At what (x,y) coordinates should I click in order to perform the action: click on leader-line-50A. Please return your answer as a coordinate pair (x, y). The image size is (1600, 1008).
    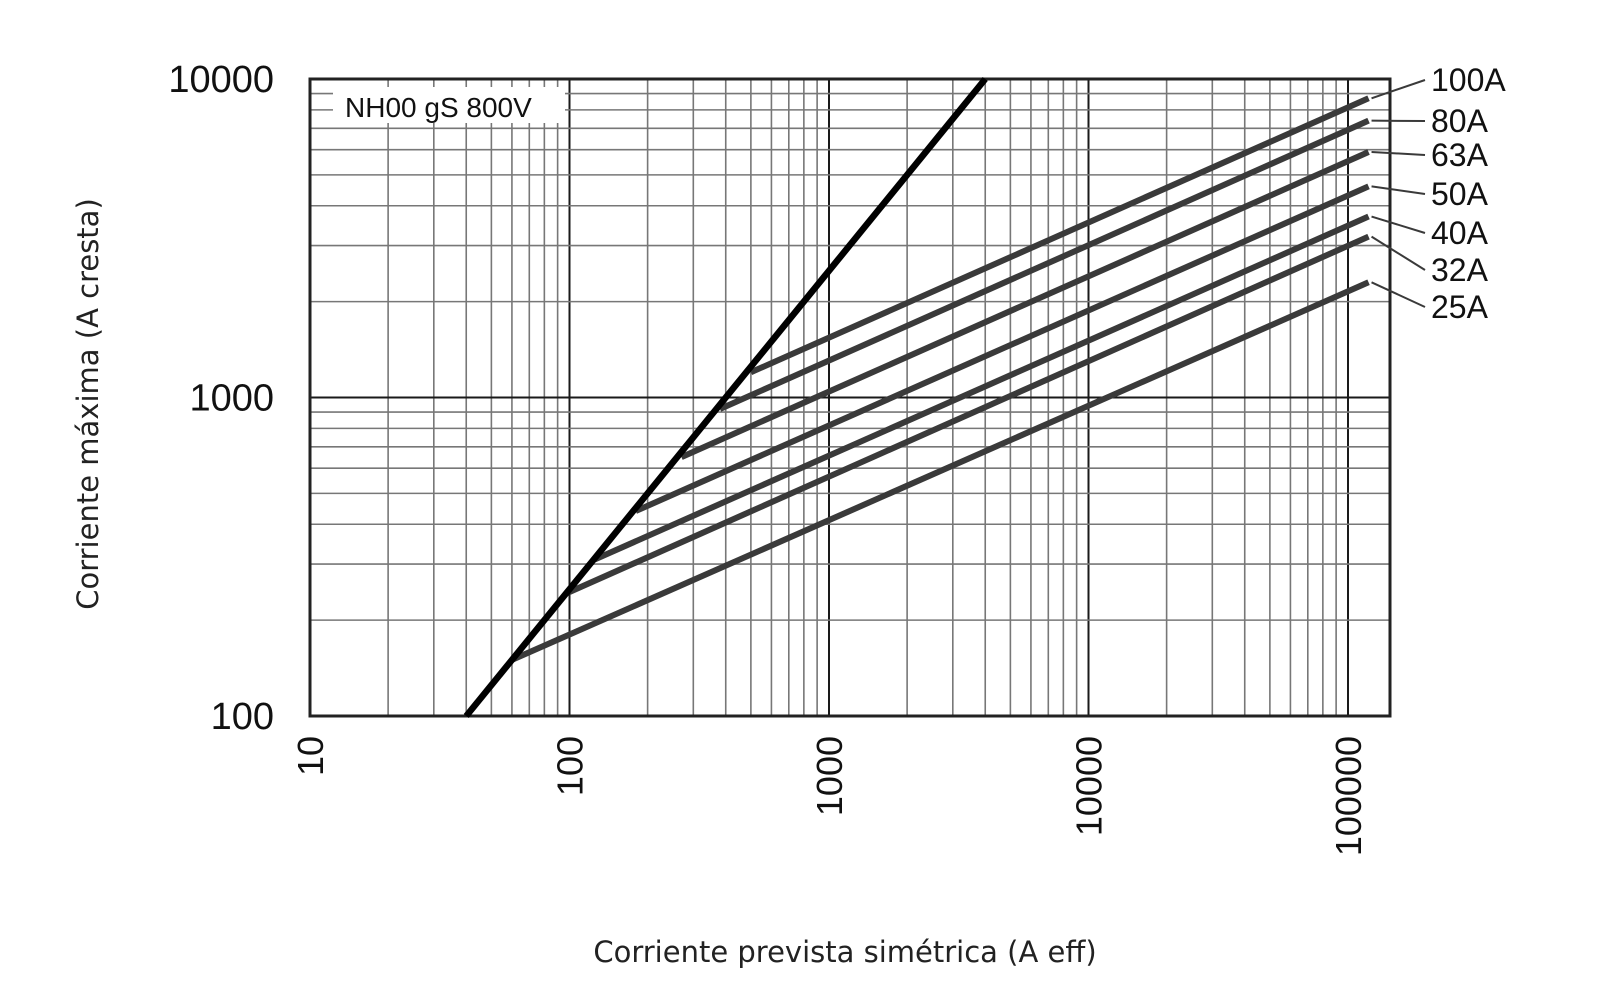
    Looking at the image, I should click on (1398, 190).